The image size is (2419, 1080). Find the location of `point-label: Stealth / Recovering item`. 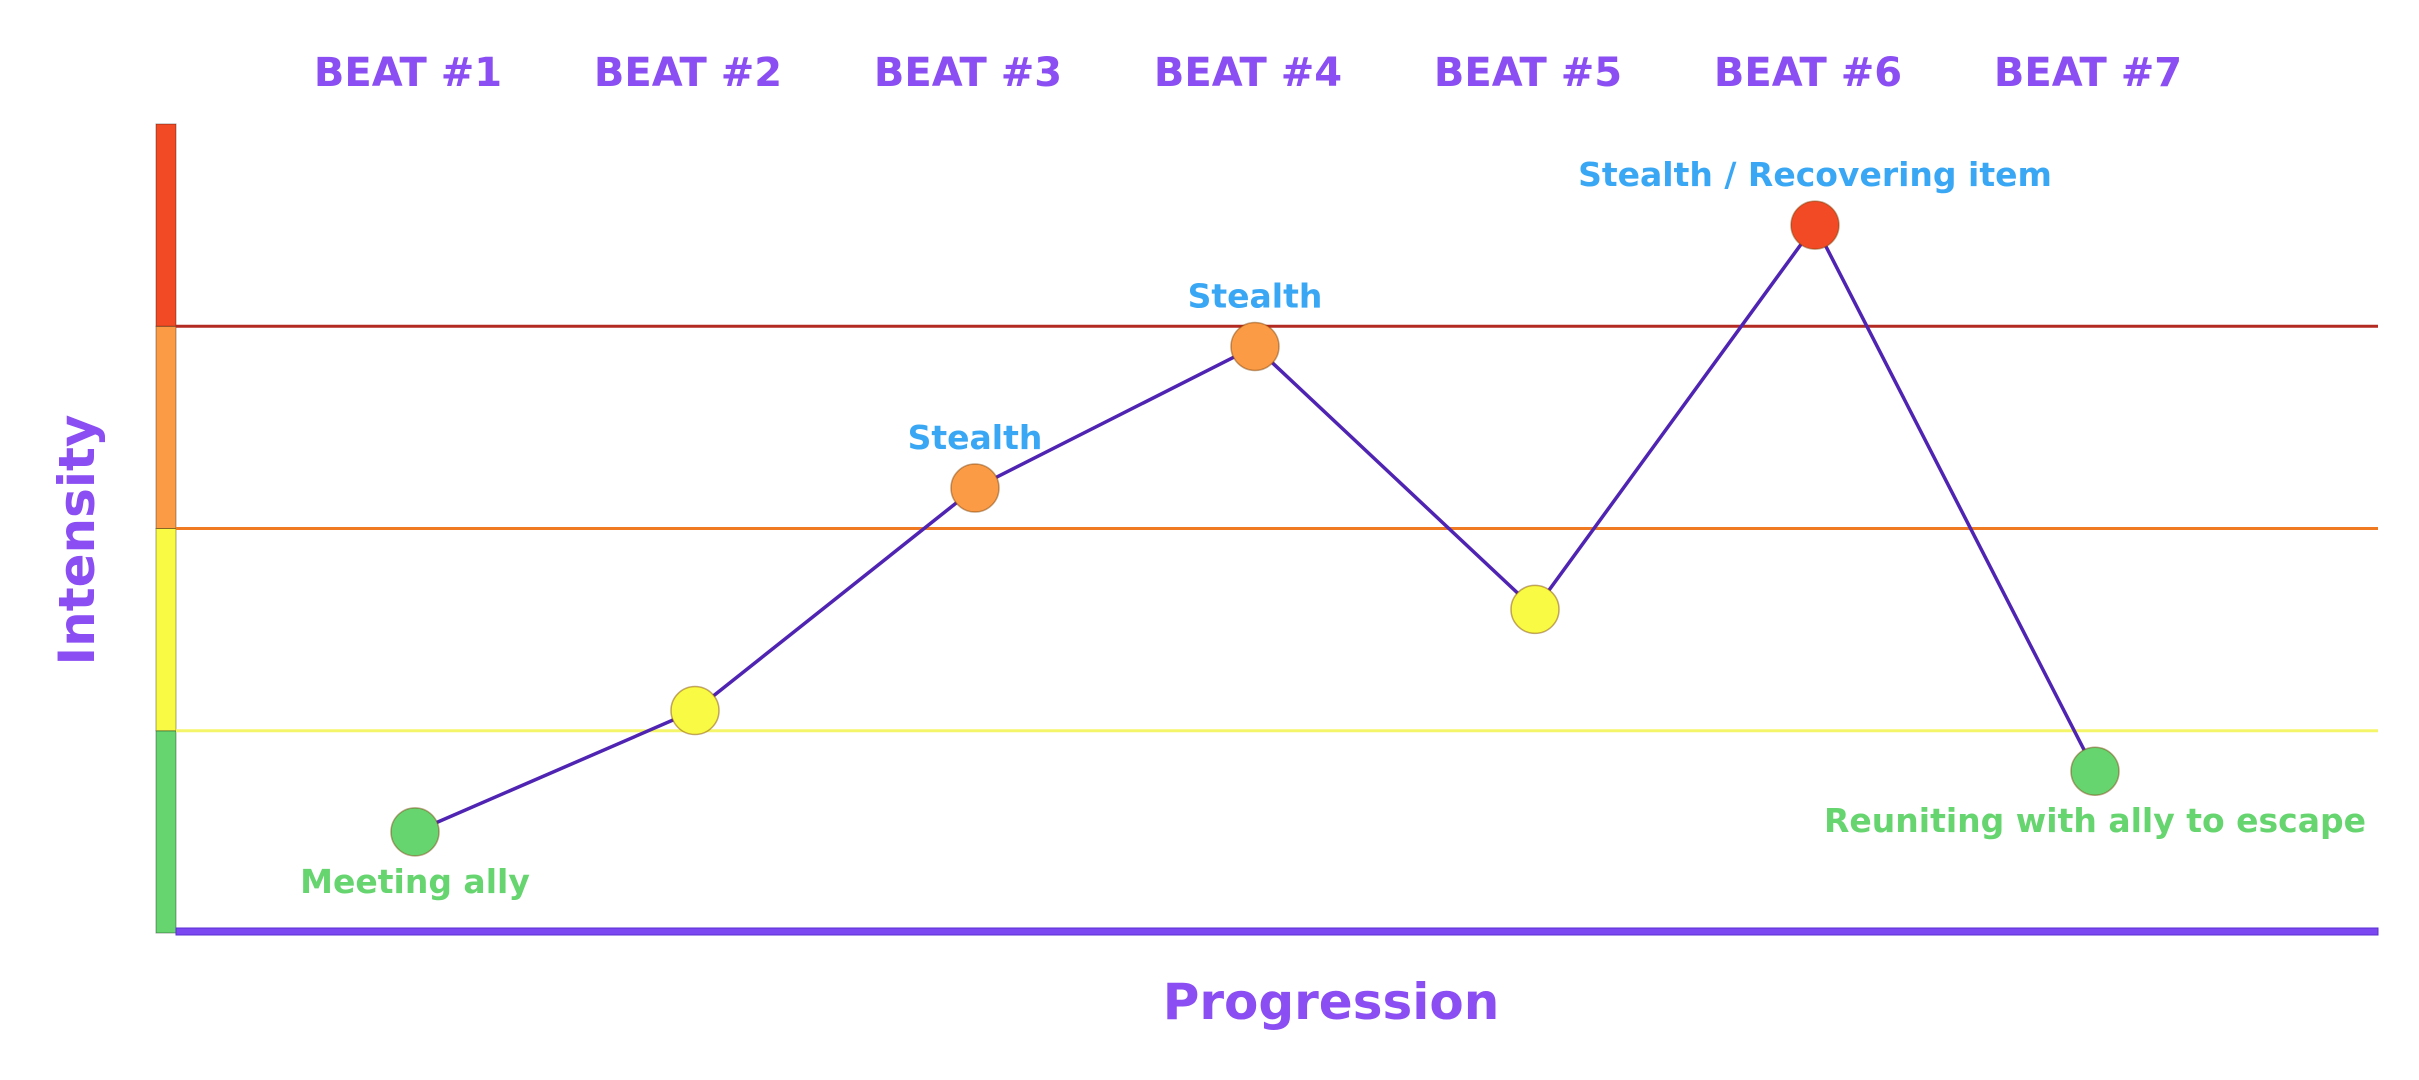

point-label: Stealth / Recovering item is located at coordinates (1815, 174).